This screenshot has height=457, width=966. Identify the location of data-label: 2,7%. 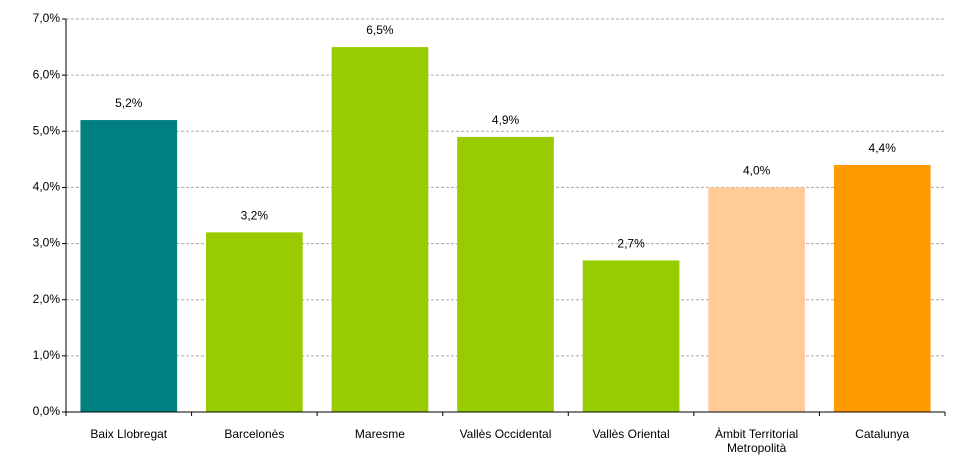
(631, 244).